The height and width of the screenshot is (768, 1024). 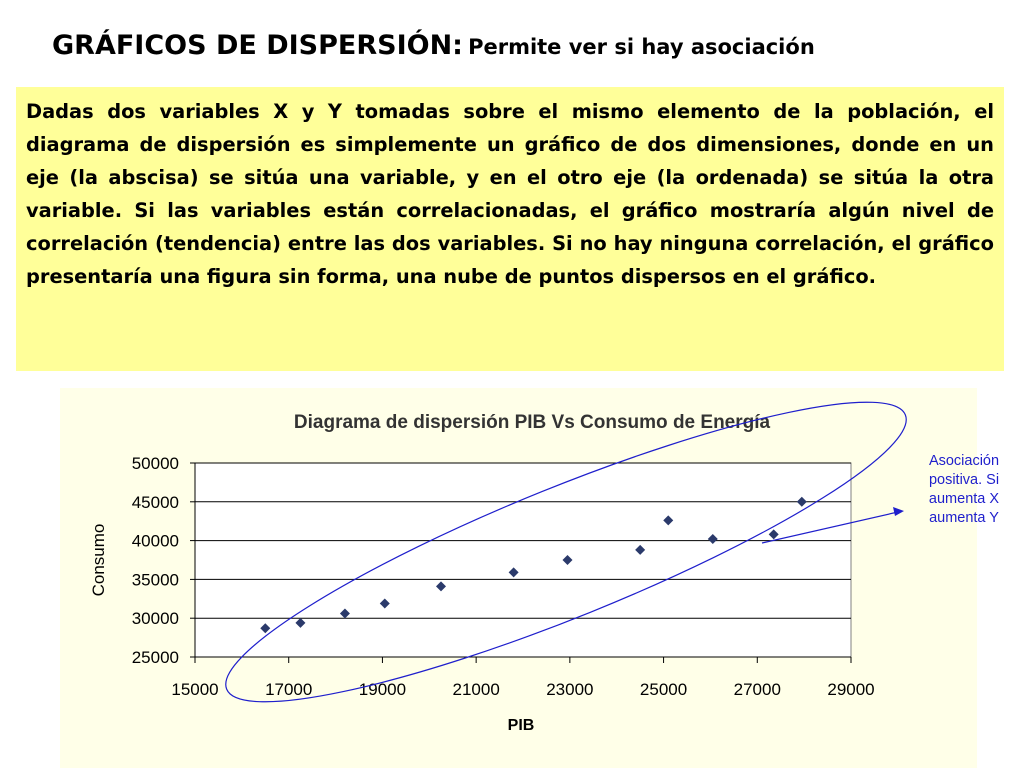 I want to click on x-tick-label: 21000, so click(x=476, y=689).